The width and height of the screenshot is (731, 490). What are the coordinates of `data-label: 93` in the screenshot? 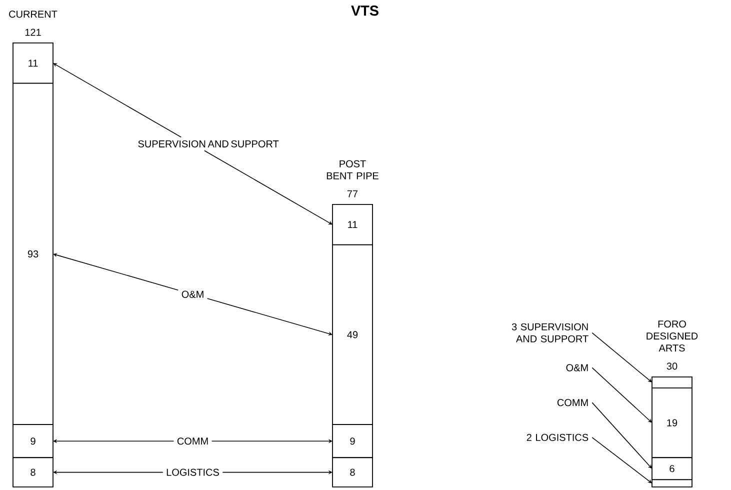 It's located at (33, 254).